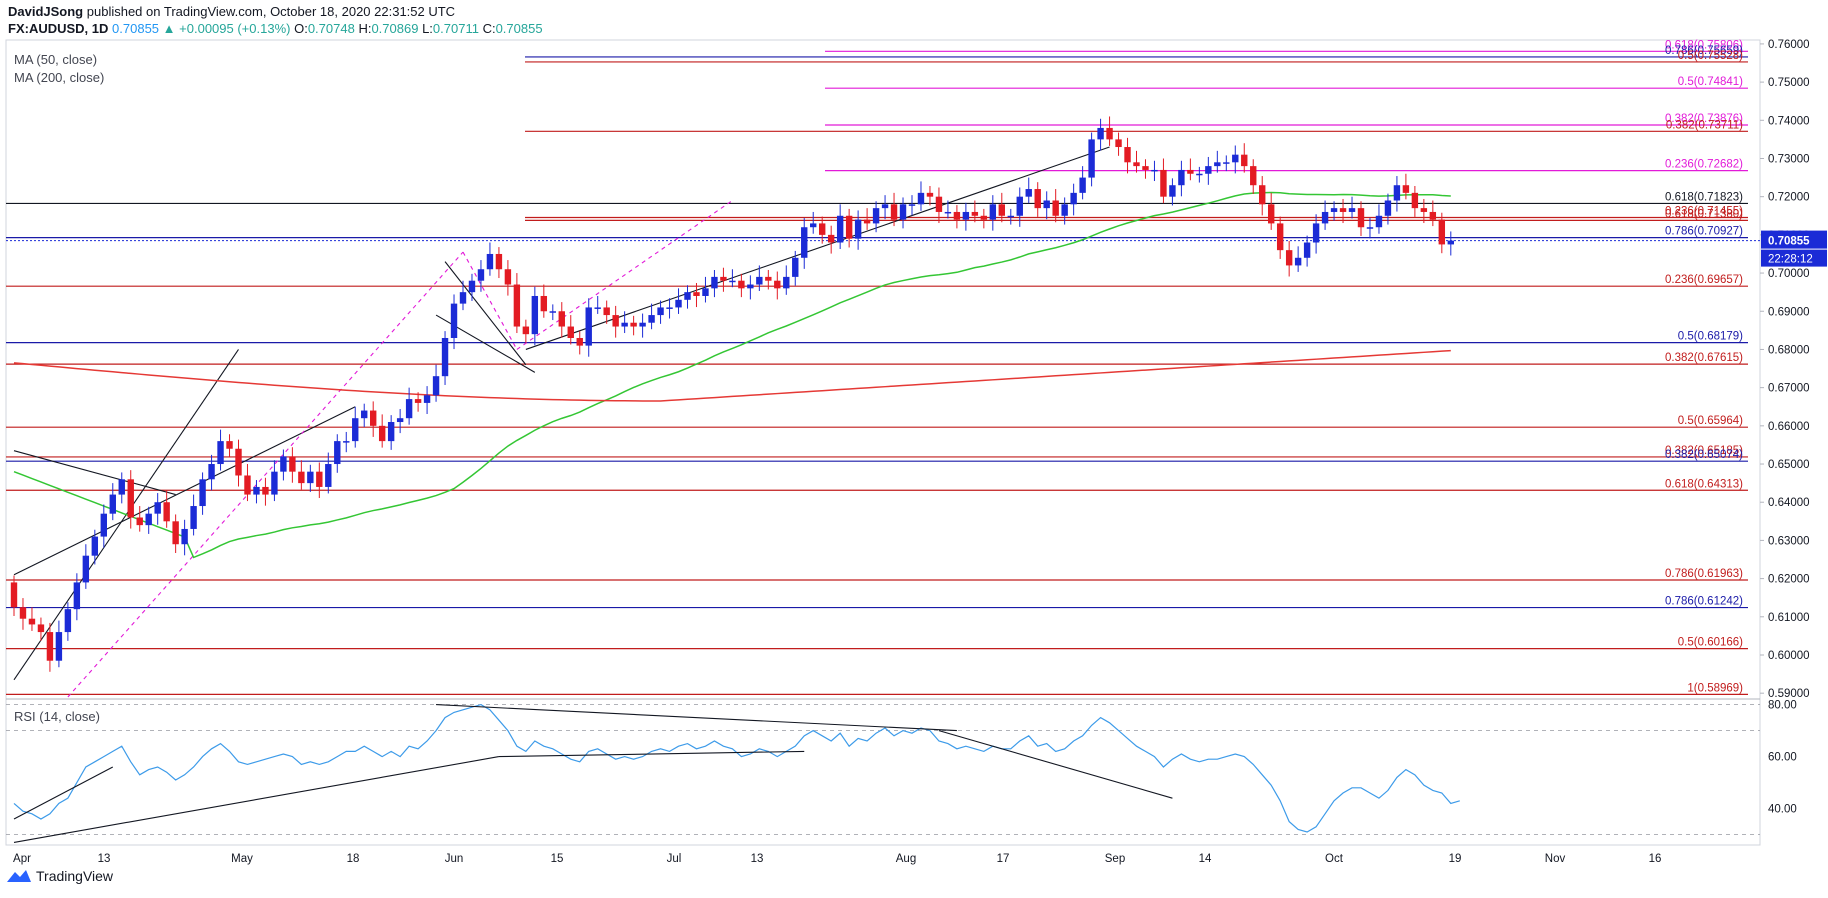 The width and height of the screenshot is (1828, 898). What do you see at coordinates (1455, 859) in the screenshot?
I see `x-tick-13: 19` at bounding box center [1455, 859].